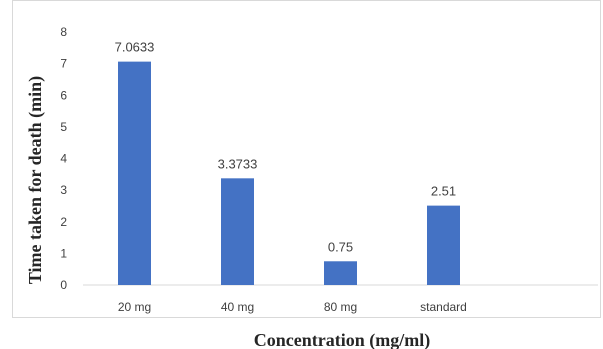  I want to click on y-axis-ticks: 0 1 2 3 4 5 6 7 8, so click(63, 158).